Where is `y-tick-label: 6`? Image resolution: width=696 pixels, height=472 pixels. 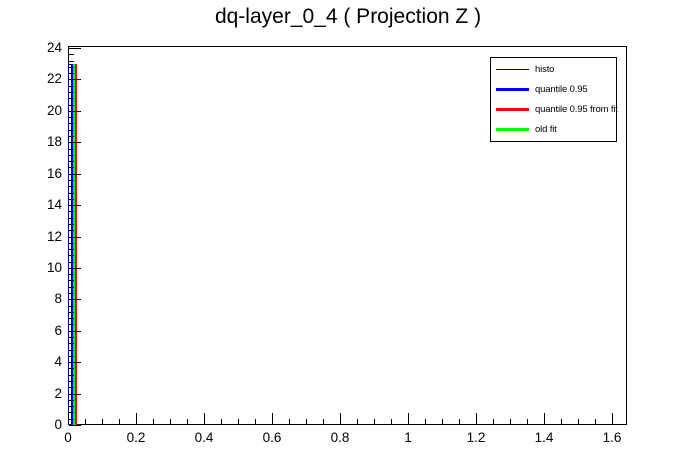 y-tick-label: 6 is located at coordinates (58, 330).